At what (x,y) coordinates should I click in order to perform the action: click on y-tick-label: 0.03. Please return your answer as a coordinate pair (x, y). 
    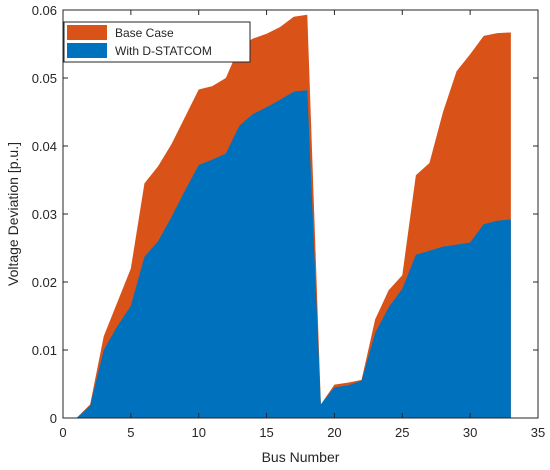
    Looking at the image, I should click on (44, 214).